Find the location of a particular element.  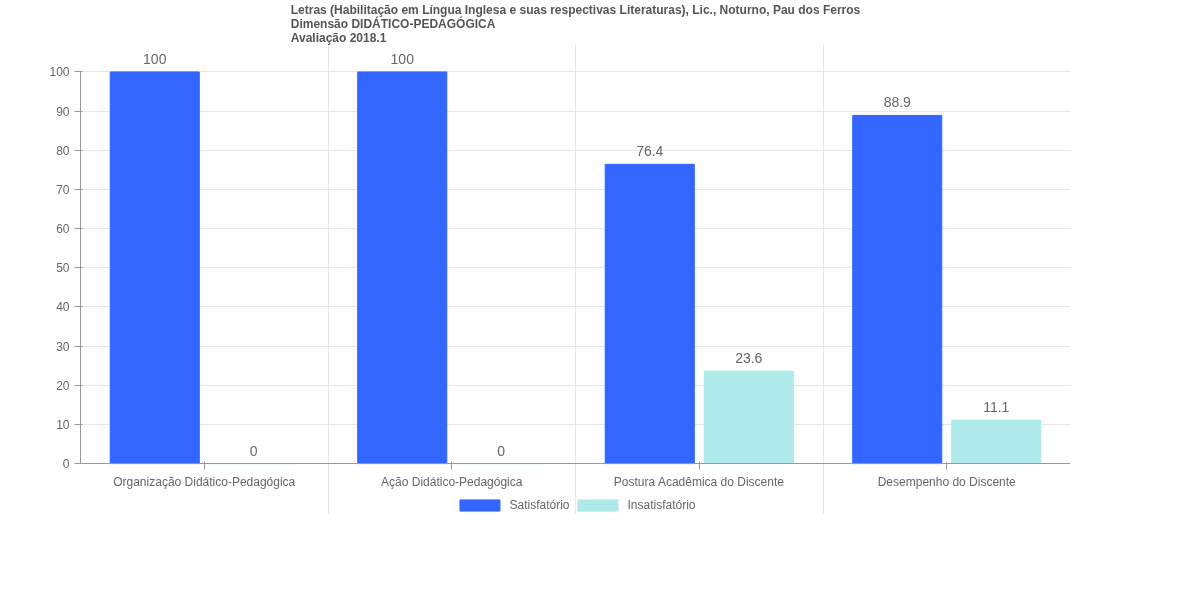

x-tick-label: Desempenho do Discente is located at coordinates (947, 481).